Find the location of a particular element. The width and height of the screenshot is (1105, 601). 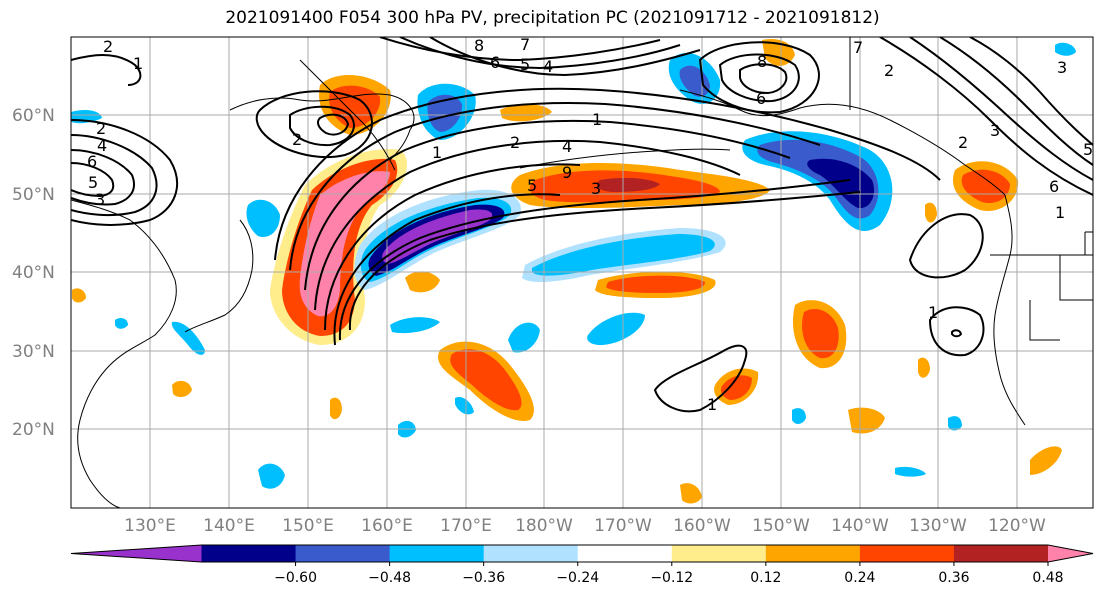

lat-label-30n: 30°N is located at coordinates (33, 352).